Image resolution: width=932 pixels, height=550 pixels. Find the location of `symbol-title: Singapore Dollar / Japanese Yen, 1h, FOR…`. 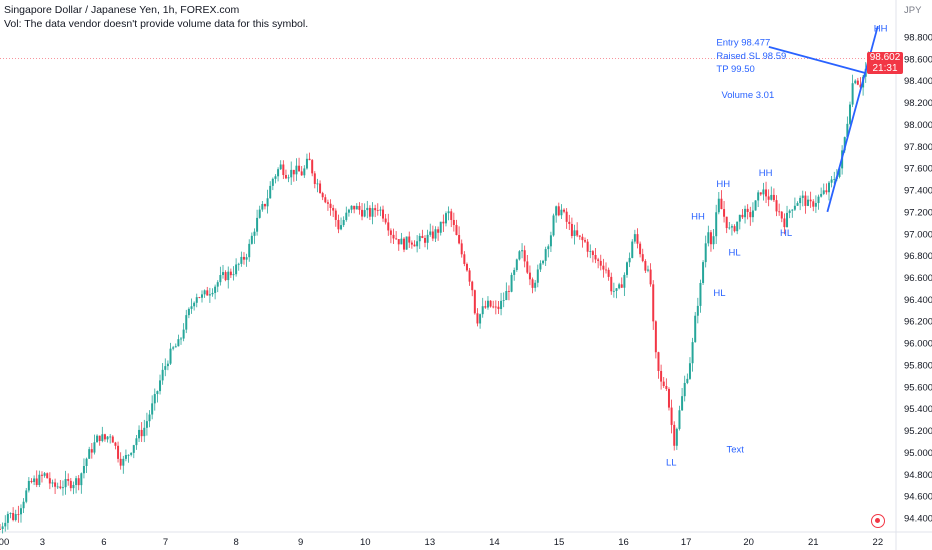

symbol-title: Singapore Dollar / Japanese Yen, 1h, FOR… is located at coordinates (122, 10).